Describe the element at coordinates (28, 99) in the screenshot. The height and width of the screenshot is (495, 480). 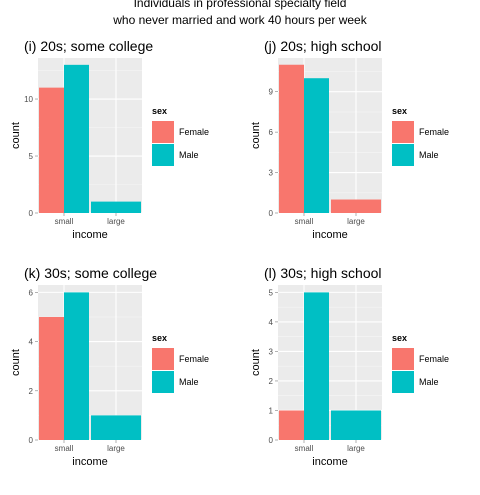
I see `y-tick-label: 10` at that location.